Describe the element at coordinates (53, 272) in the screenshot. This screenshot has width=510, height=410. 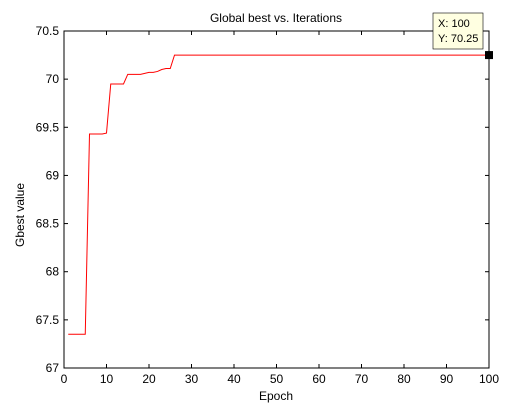
I see `y-tick-label: 68` at that location.